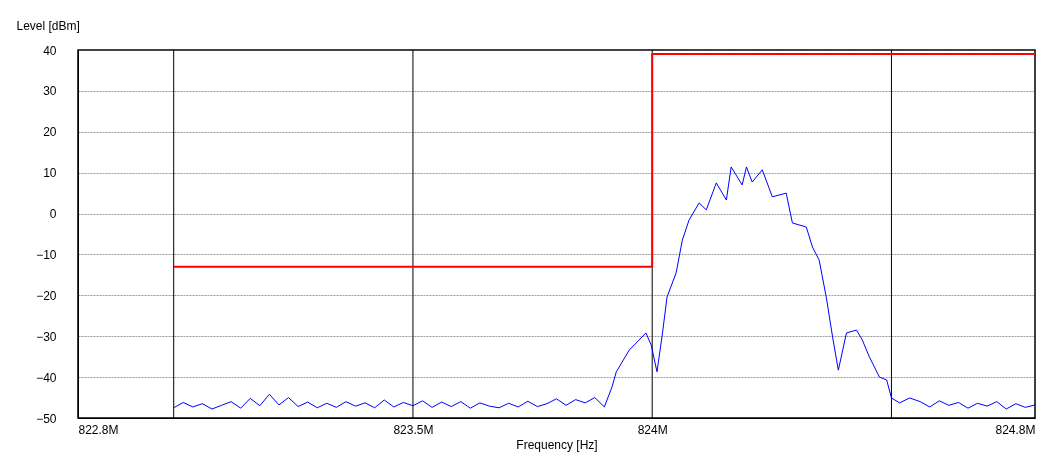 The image size is (1047, 465). Describe the element at coordinates (46, 295) in the screenshot. I see `y-tick-label: −20` at that location.